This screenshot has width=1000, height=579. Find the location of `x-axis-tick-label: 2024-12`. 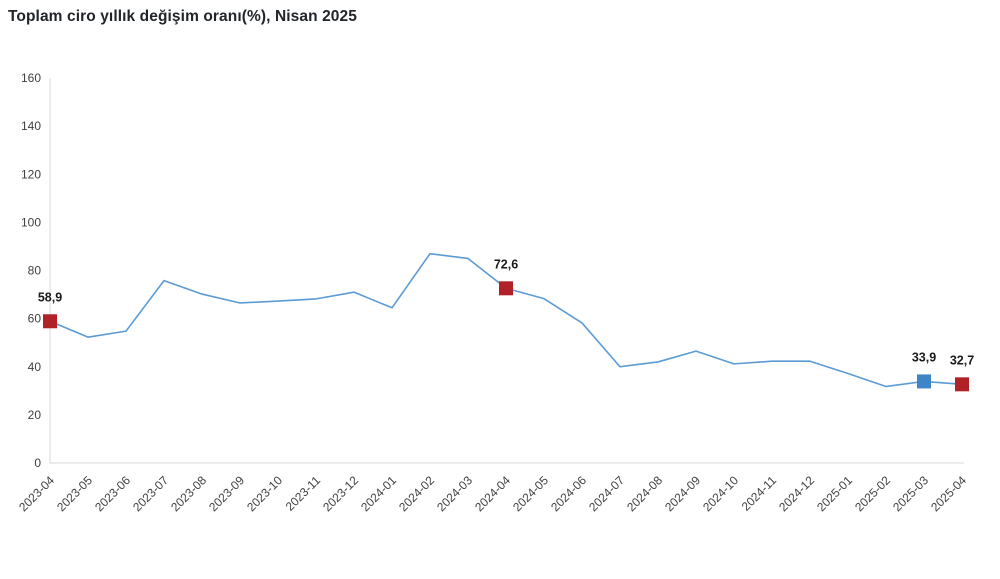

x-axis-tick-label: 2024-12 is located at coordinates (796, 493).